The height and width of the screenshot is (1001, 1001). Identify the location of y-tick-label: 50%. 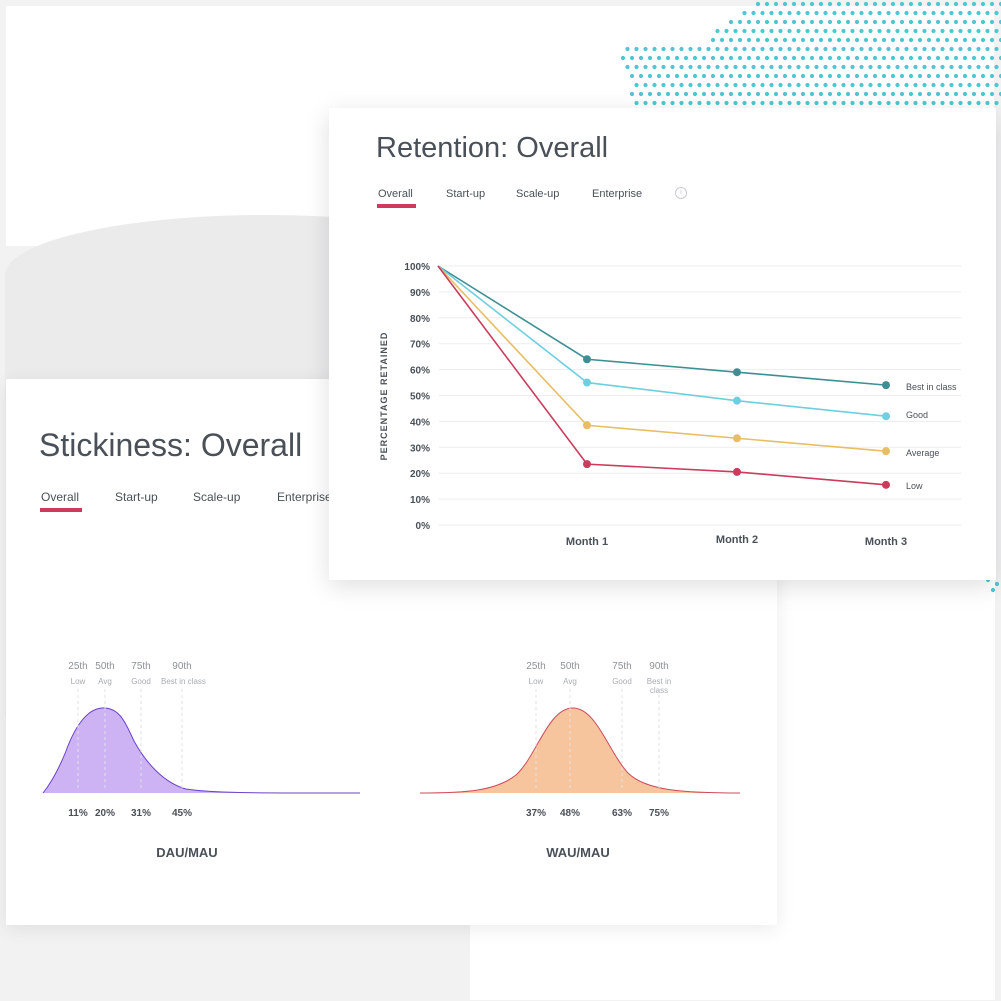
(420, 397).